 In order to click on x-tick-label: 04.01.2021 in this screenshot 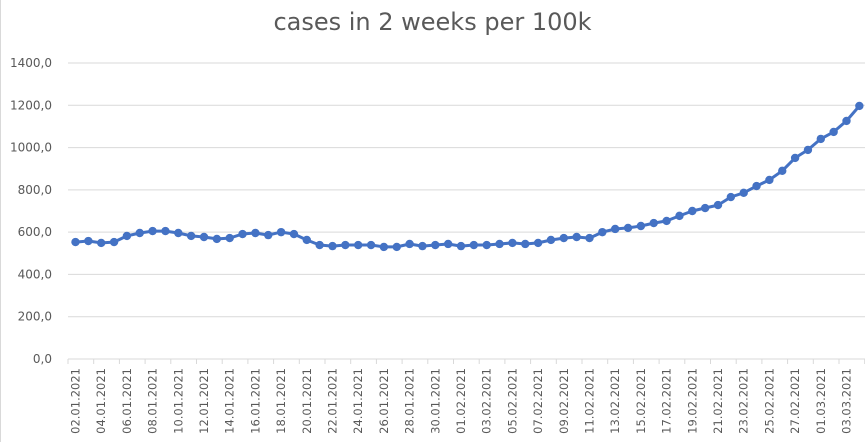, I will do `click(101, 401)`.